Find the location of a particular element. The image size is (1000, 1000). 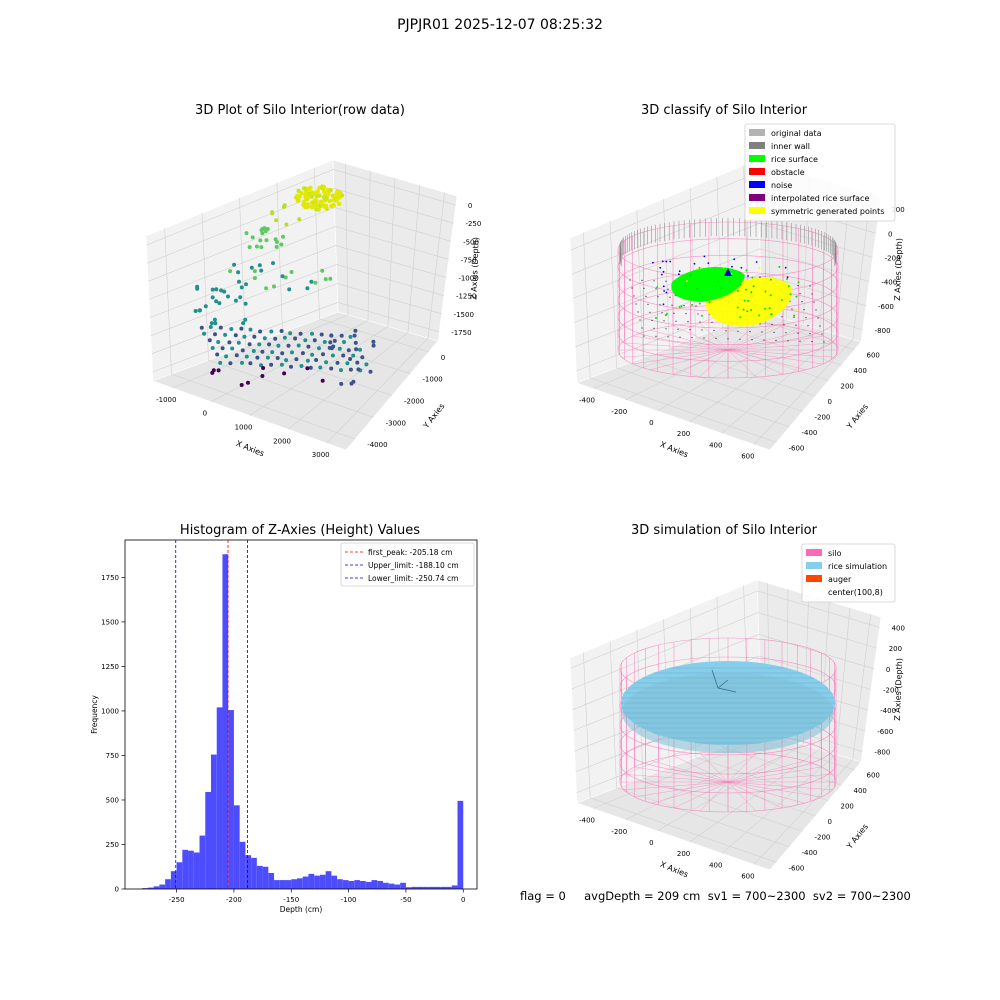

raw-z-gridline is located at coordinates (301, 207).